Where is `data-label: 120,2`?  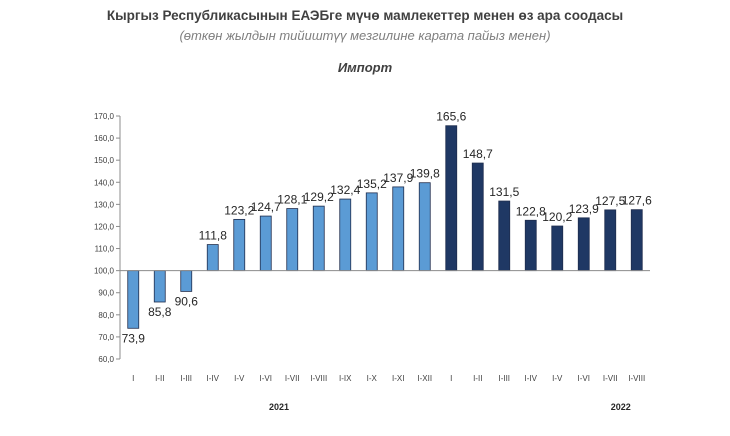
data-label: 120,2 is located at coordinates (557, 217).